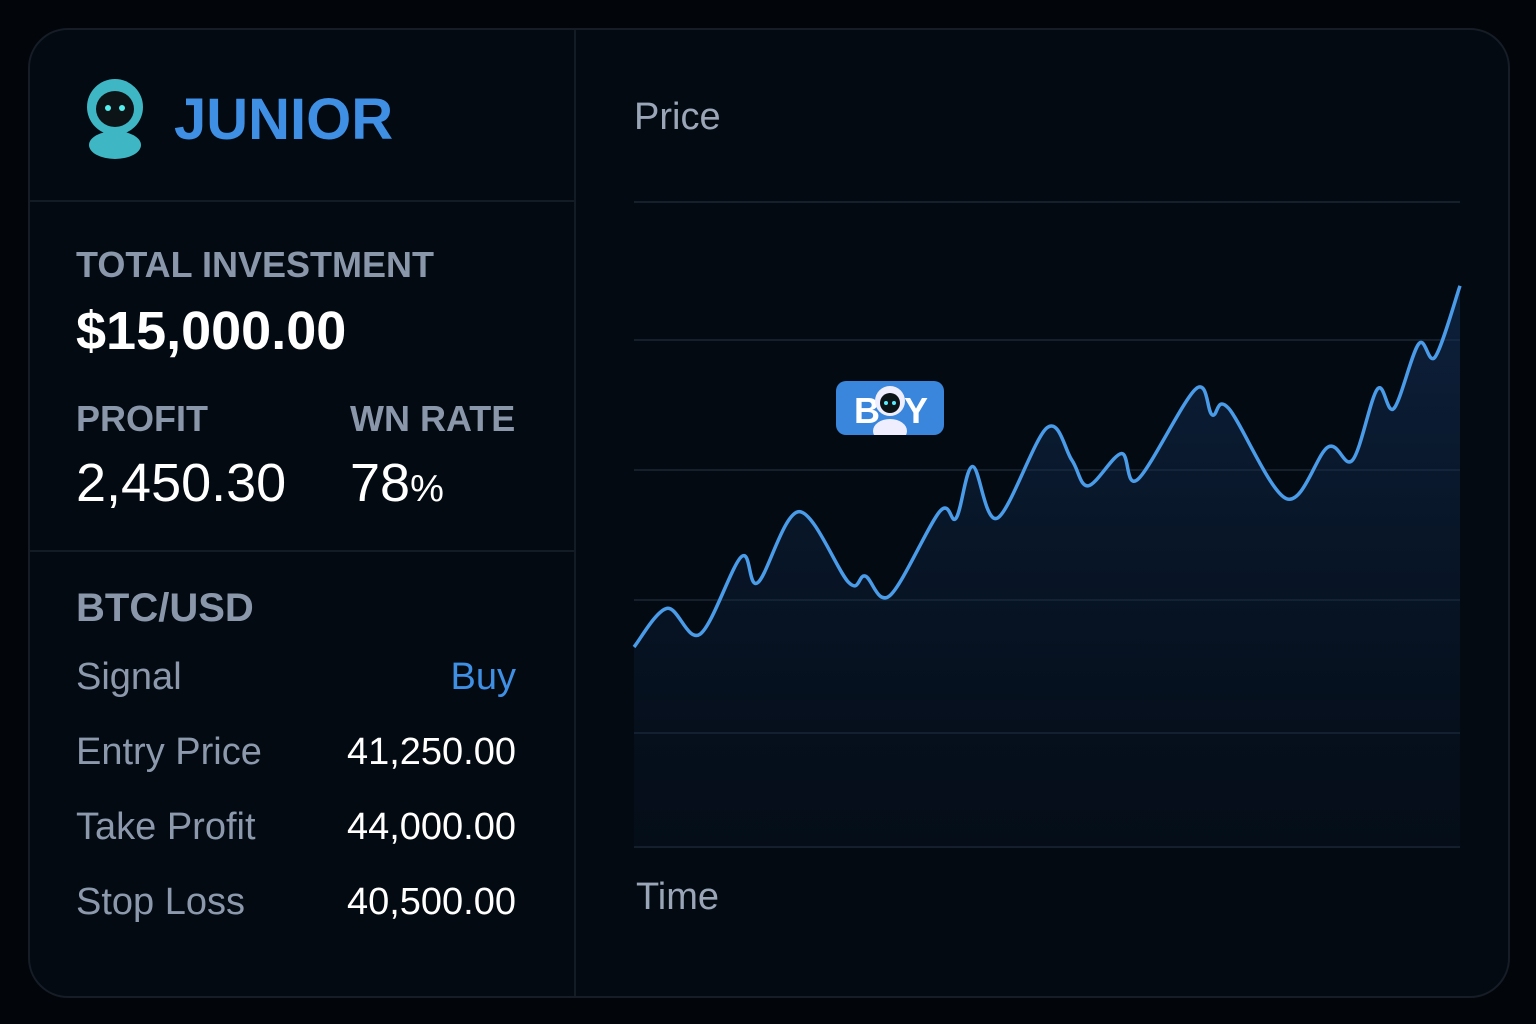 This screenshot has width=1536, height=1024. Describe the element at coordinates (678, 897) in the screenshot. I see `x-axis-label: Time` at that location.